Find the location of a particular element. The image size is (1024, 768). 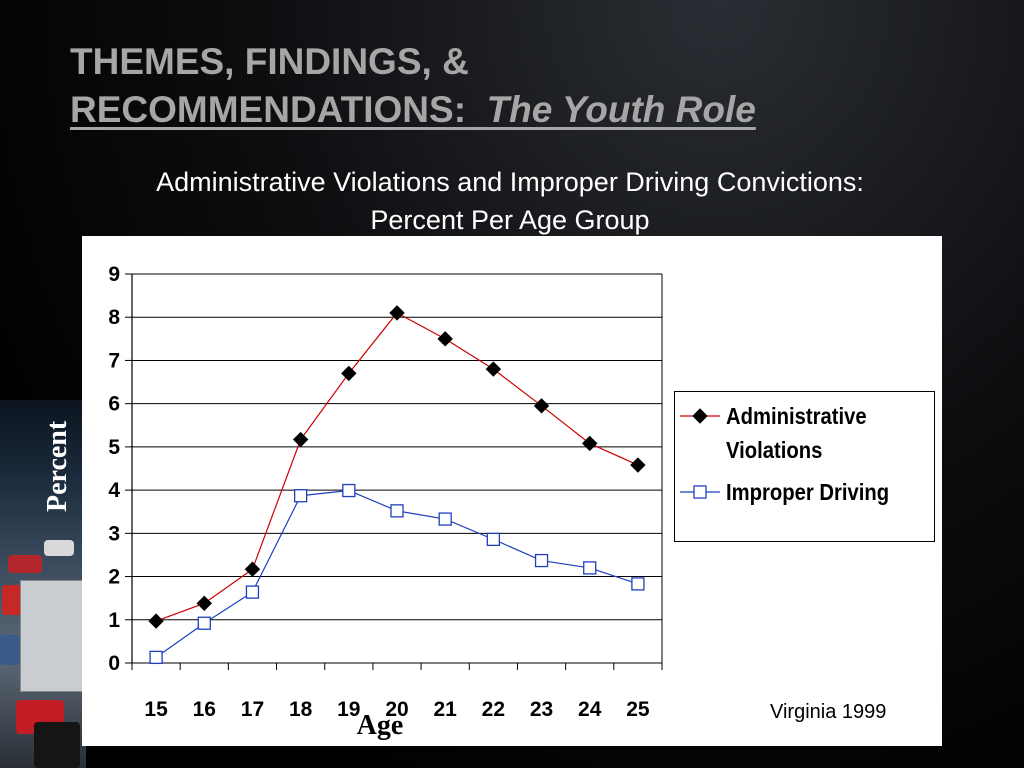

y-tick-label-4: 4 is located at coordinates (114, 490).